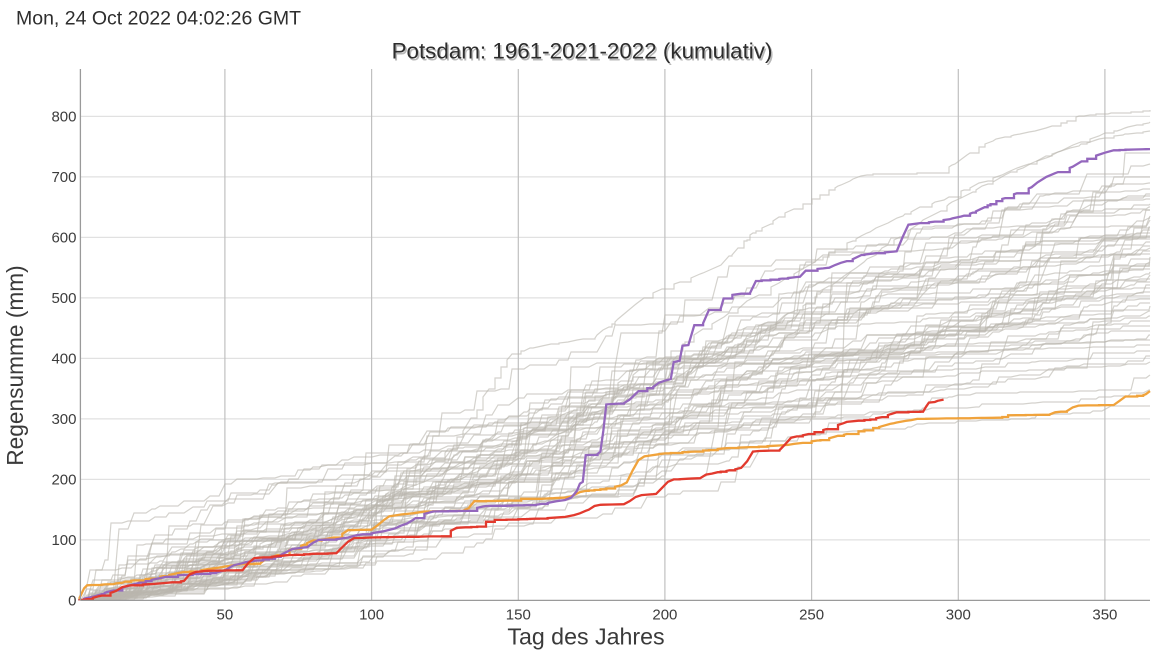  What do you see at coordinates (63, 238) in the screenshot?
I see `svg-text: 600` at bounding box center [63, 238].